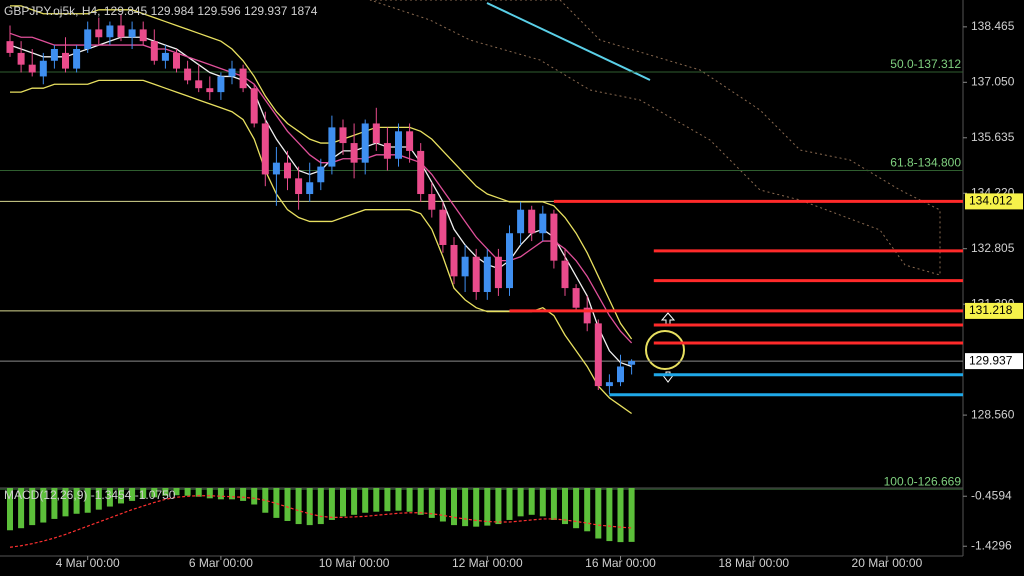 The width and height of the screenshot is (1024, 576). Describe the element at coordinates (665, 350) in the screenshot. I see `circle-annotation` at that location.